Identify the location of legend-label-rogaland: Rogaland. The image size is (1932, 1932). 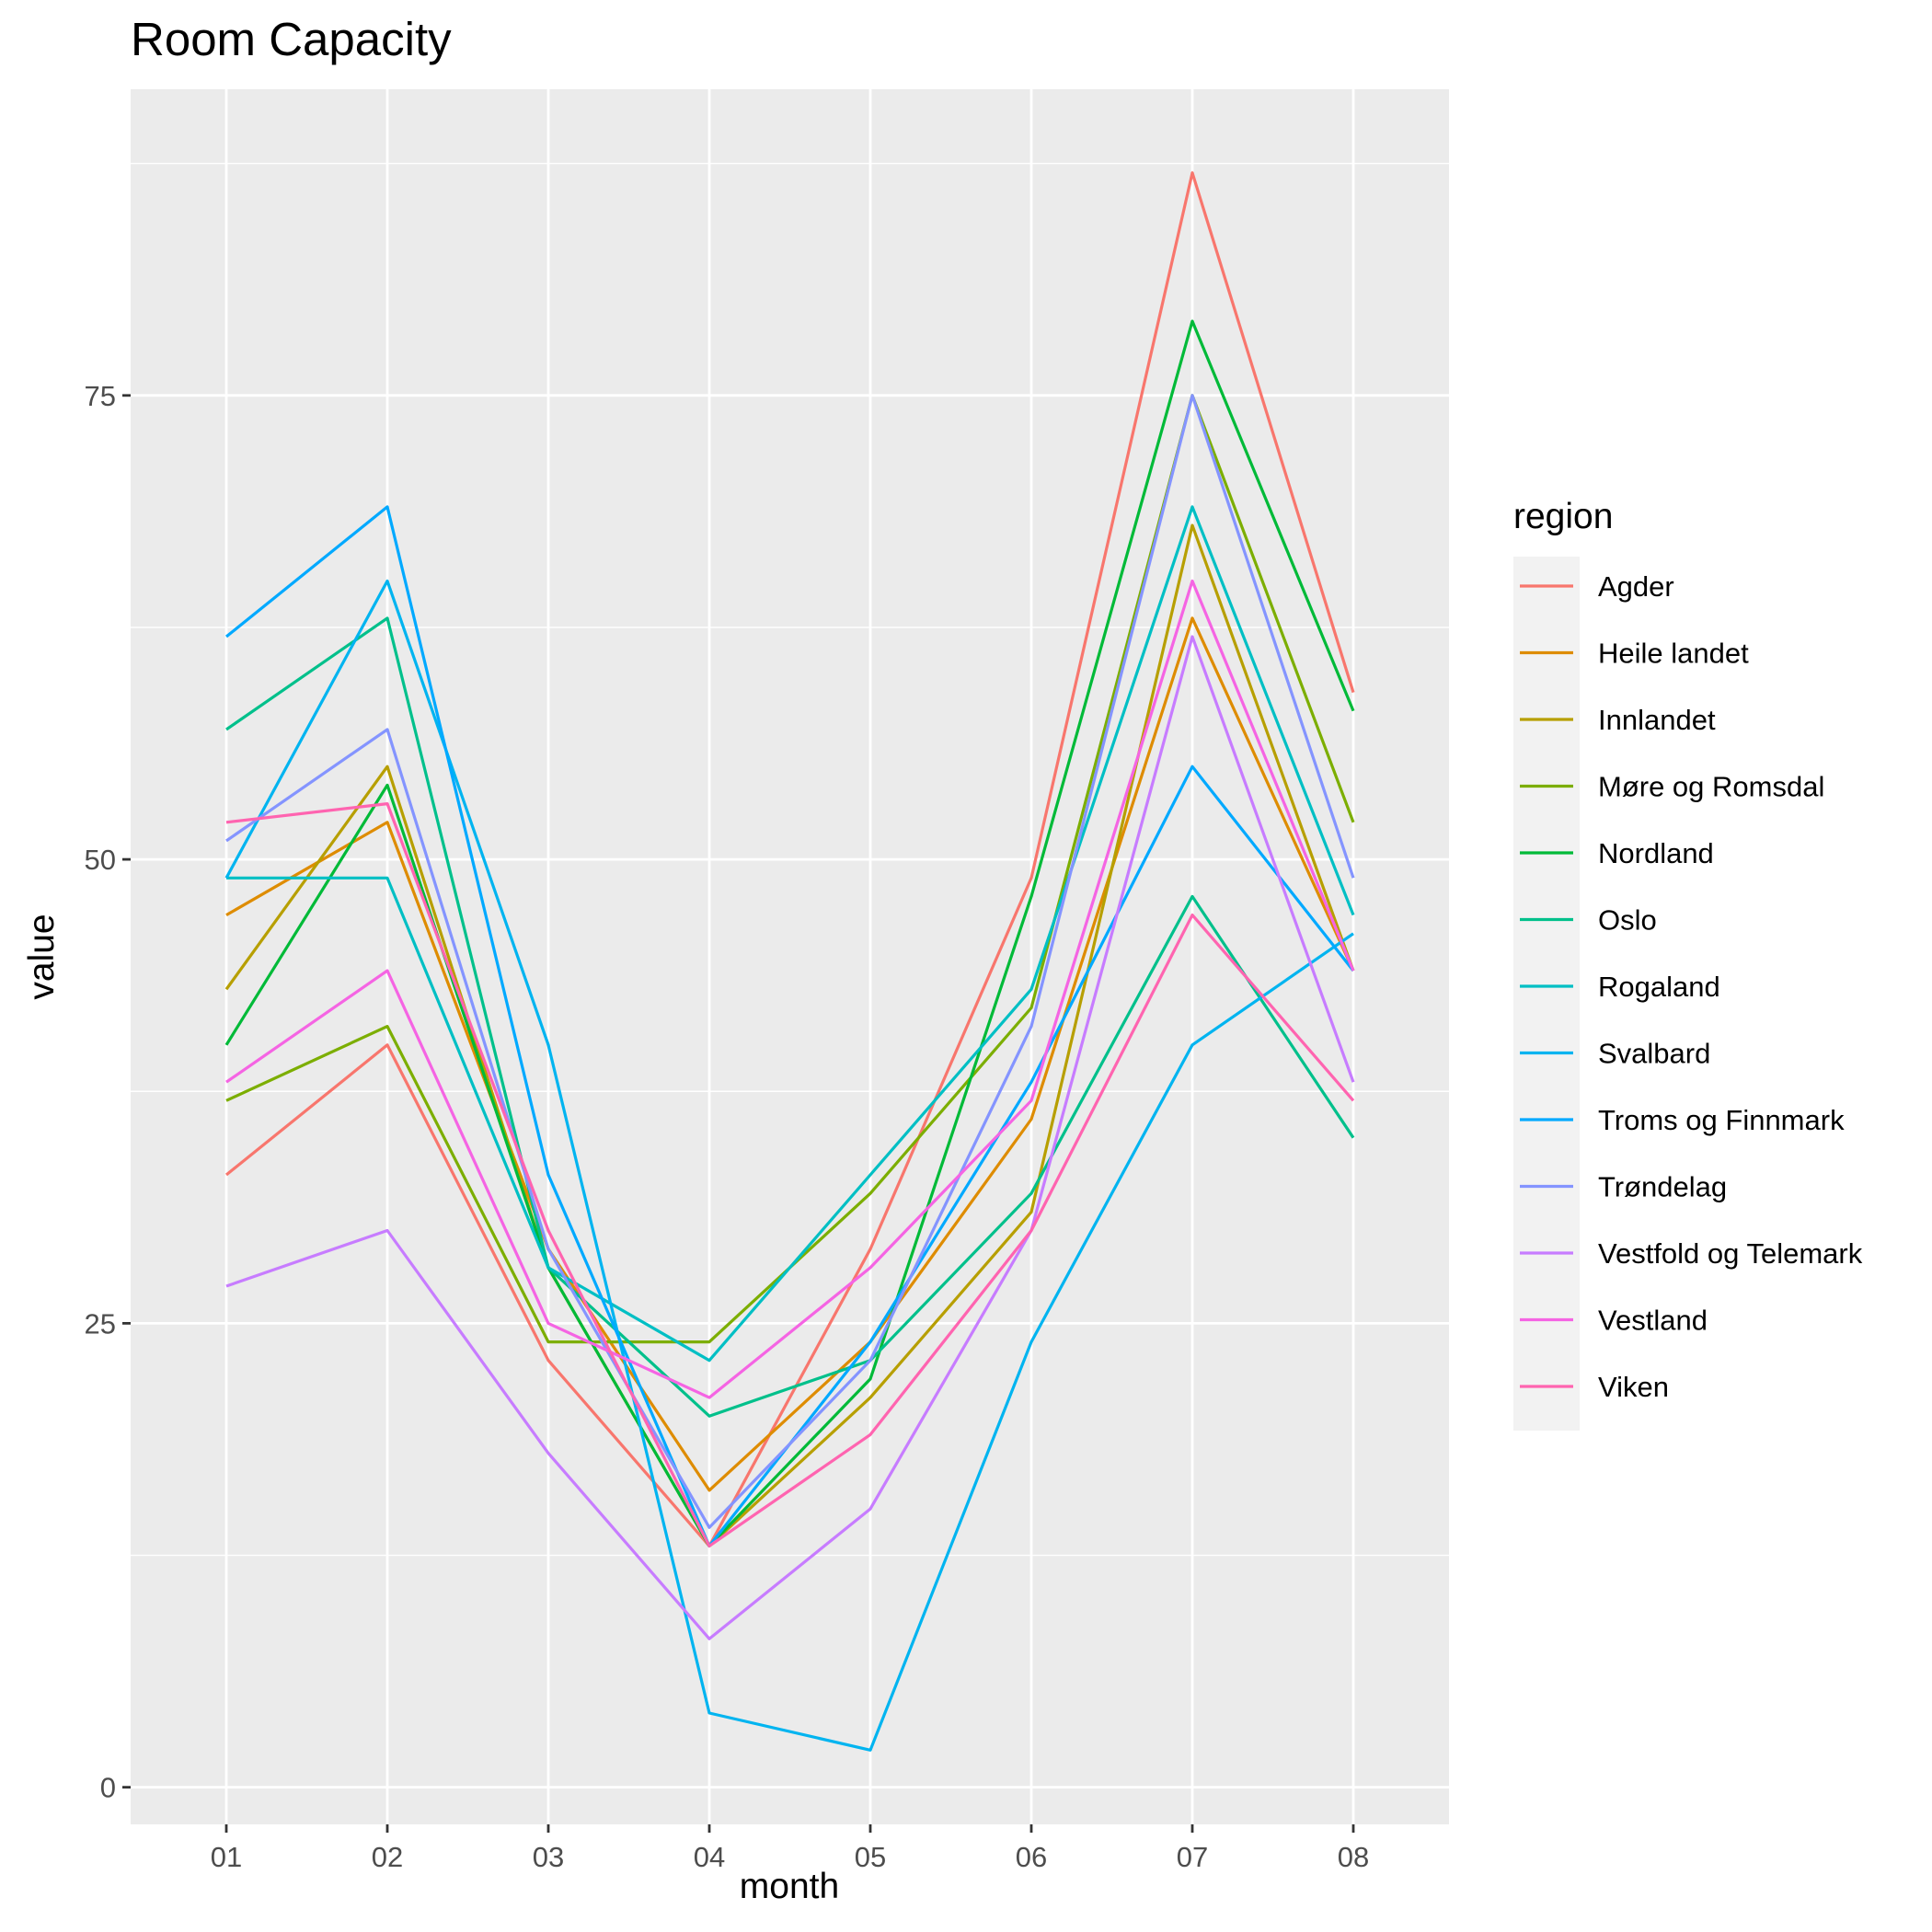
(1659, 987).